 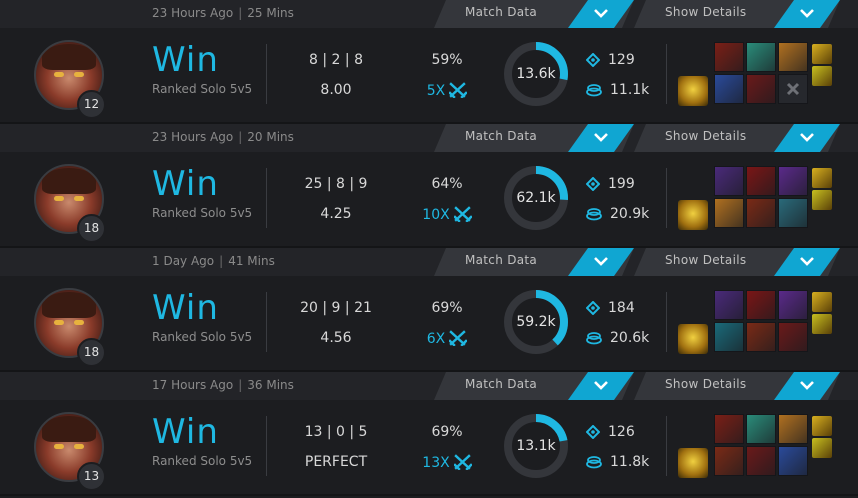 What do you see at coordinates (447, 60) in the screenshot?
I see `kill-participation: 59%` at bounding box center [447, 60].